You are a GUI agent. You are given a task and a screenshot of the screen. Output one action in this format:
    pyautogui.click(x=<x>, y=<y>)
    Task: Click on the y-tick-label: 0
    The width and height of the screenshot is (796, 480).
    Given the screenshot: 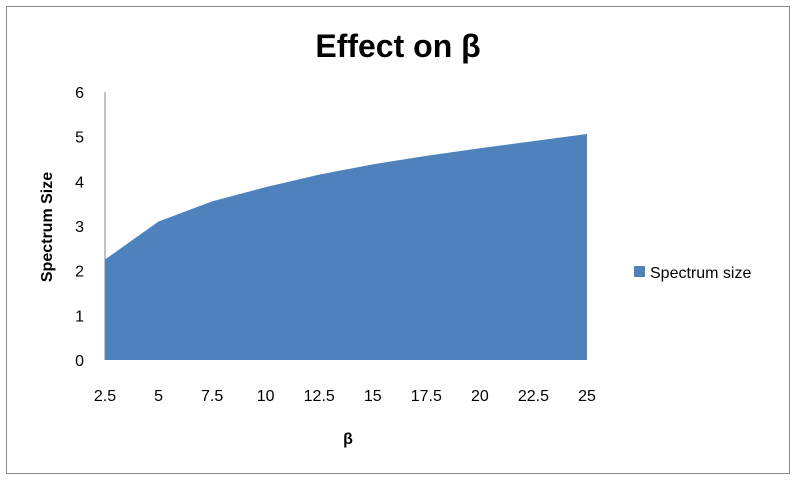 What is the action you would take?
    pyautogui.click(x=79, y=361)
    